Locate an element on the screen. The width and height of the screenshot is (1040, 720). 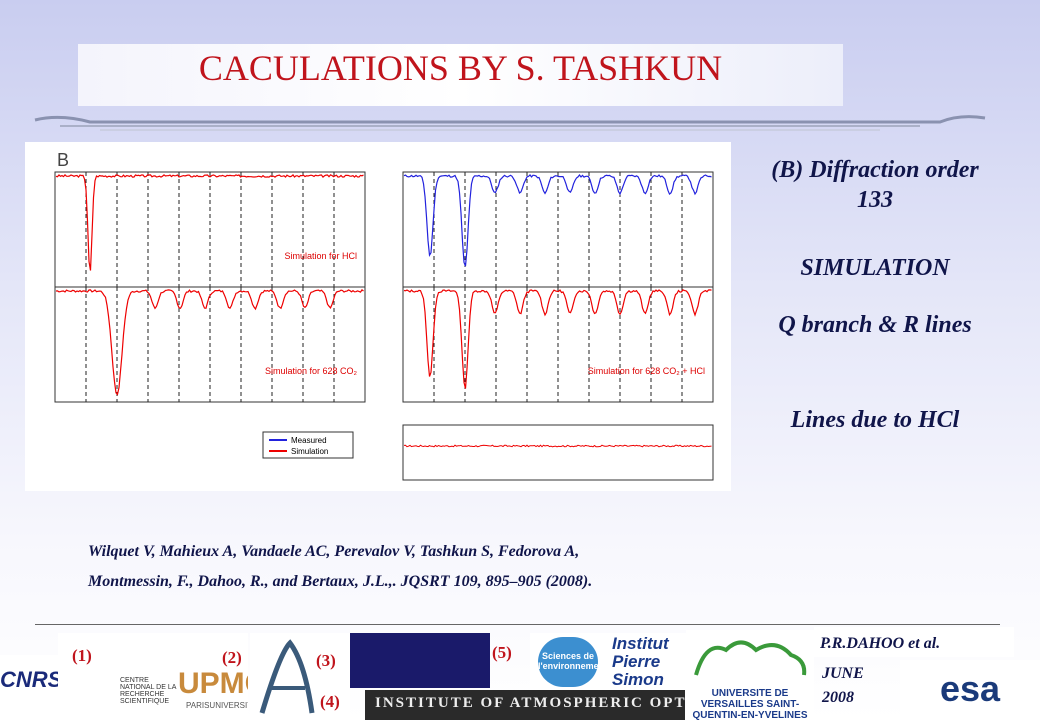
legend-label: Simulation is located at coordinates (309, 451).